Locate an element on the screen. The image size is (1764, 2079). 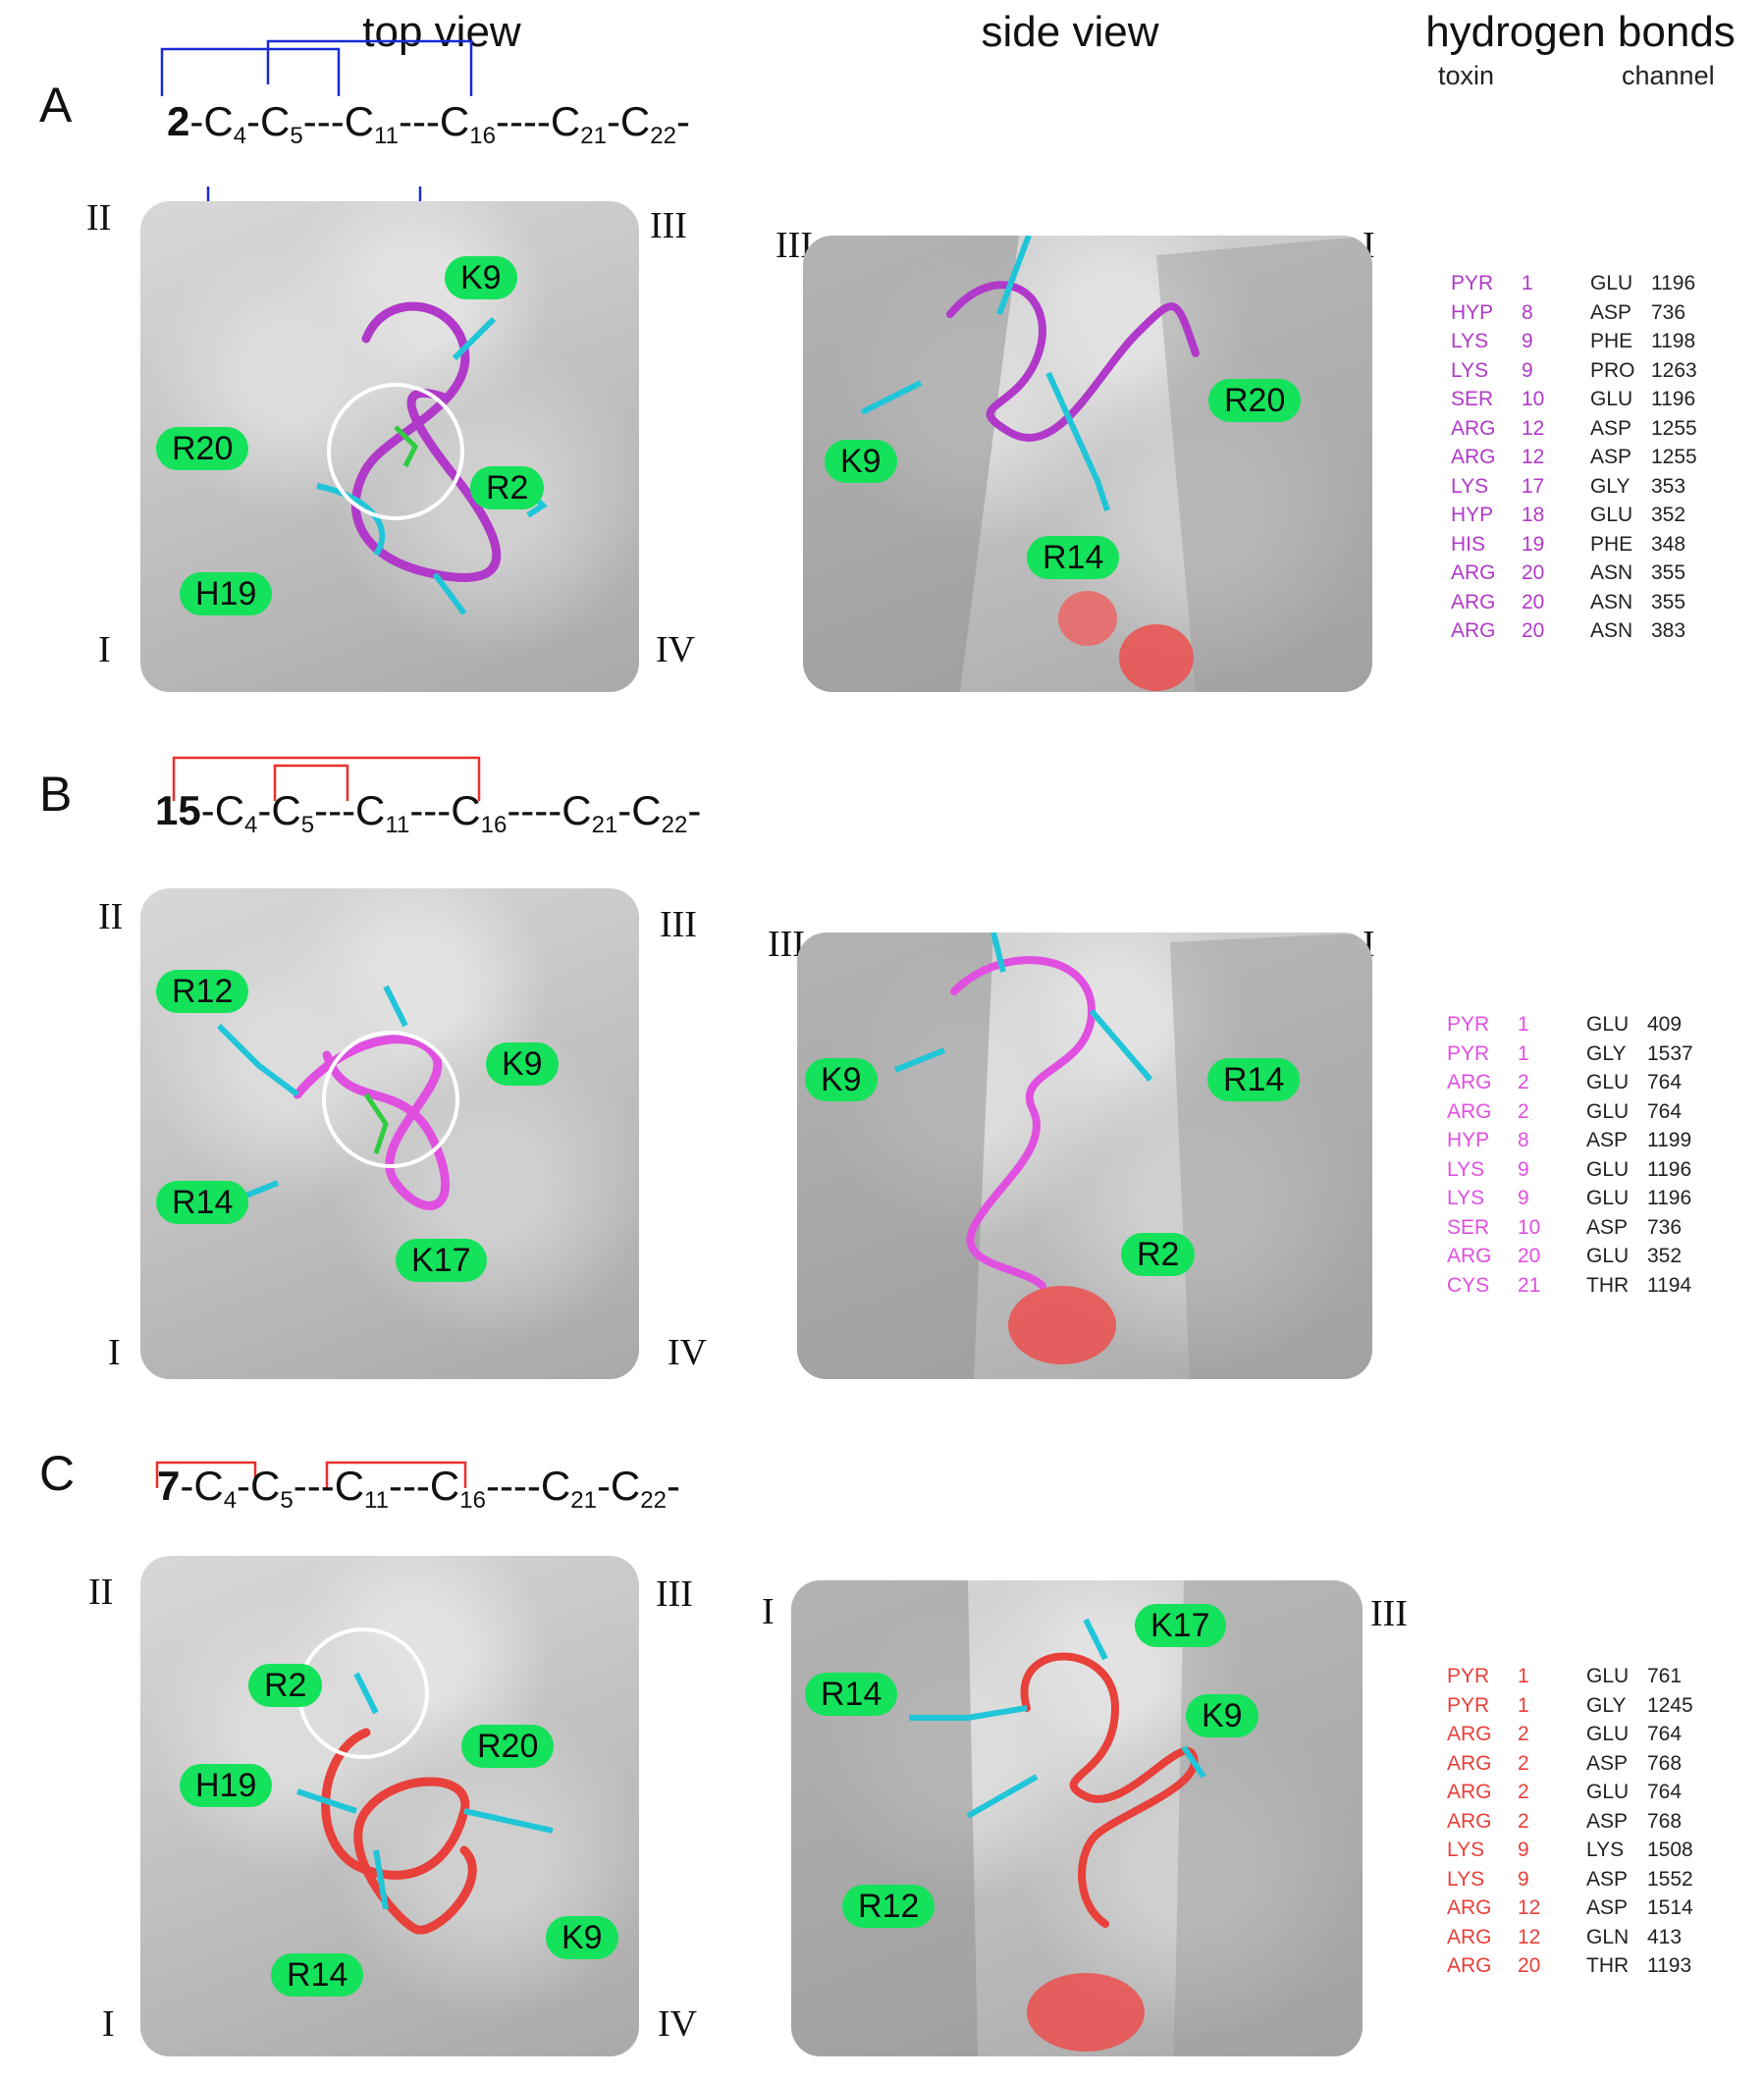
hbond-row: PYR 1 GLU 761 is located at coordinates (1570, 1676).